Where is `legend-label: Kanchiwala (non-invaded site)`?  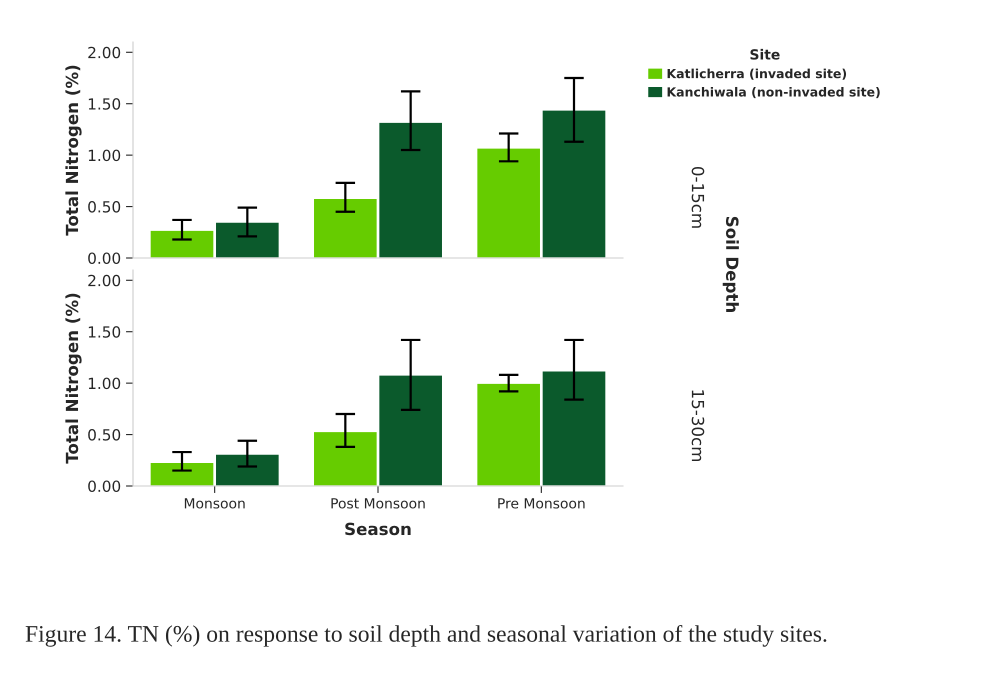
legend-label: Kanchiwala (non-invaded site) is located at coordinates (774, 92).